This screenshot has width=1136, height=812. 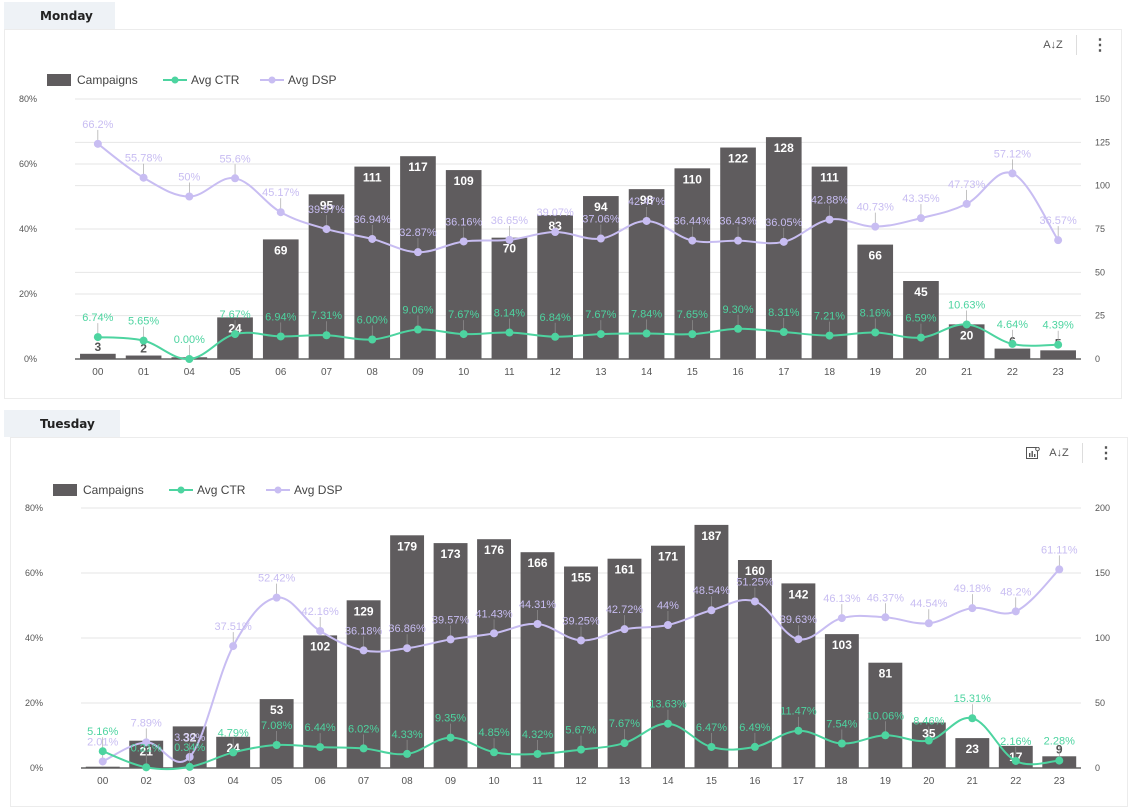 I want to click on tab-monday: Monday, so click(x=59, y=15).